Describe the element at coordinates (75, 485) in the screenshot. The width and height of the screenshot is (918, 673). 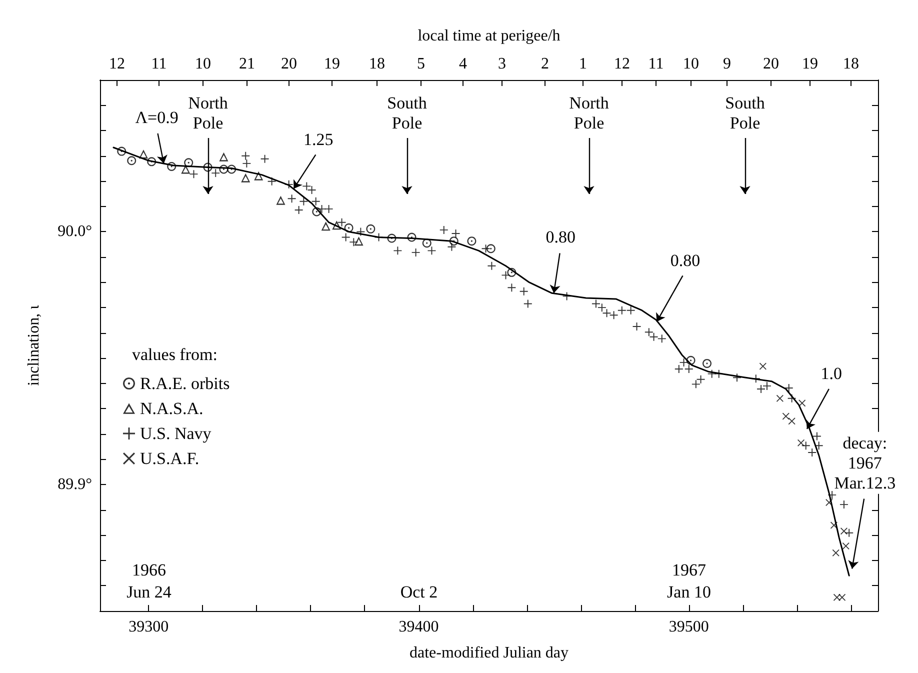
I see `y-tick-label: 89.9°` at that location.